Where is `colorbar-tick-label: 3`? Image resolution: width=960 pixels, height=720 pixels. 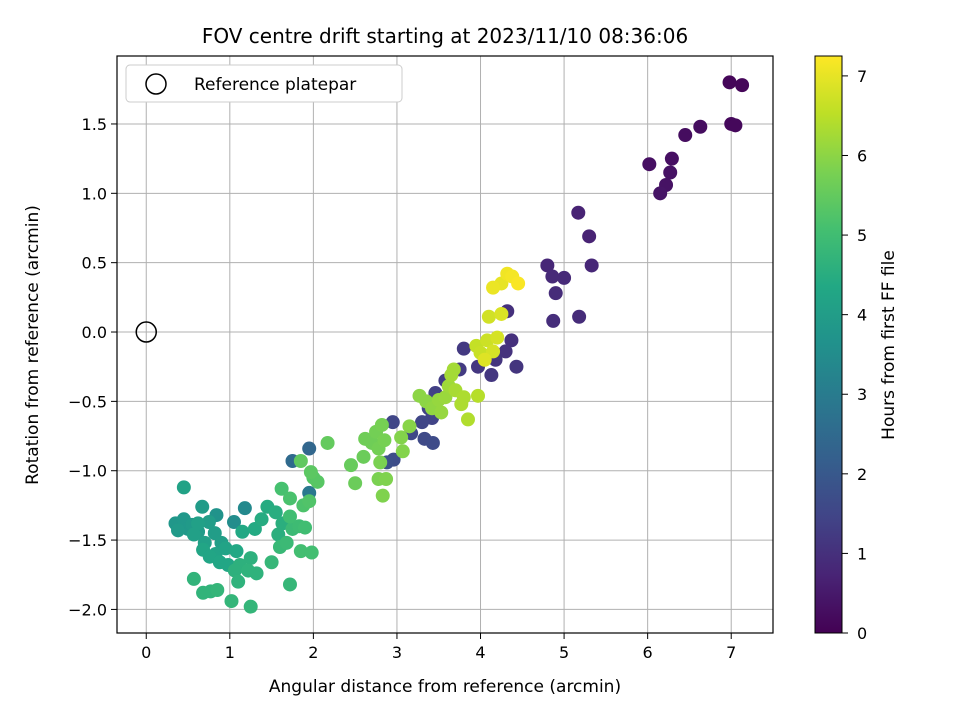
colorbar-tick-label: 3 is located at coordinates (862, 394).